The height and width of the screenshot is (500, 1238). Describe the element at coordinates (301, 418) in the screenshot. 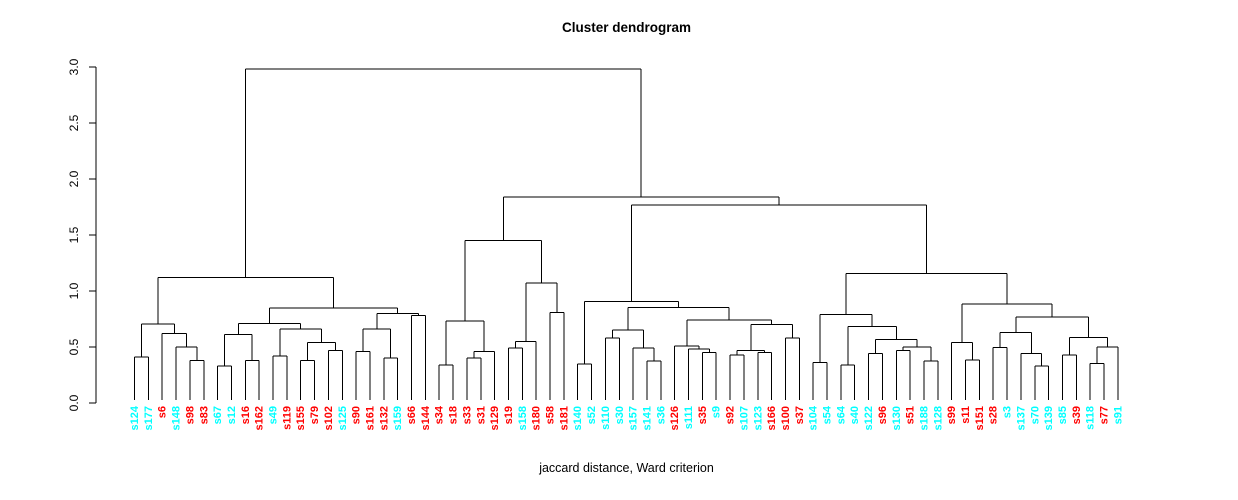

I see `leaf-label: s155` at that location.